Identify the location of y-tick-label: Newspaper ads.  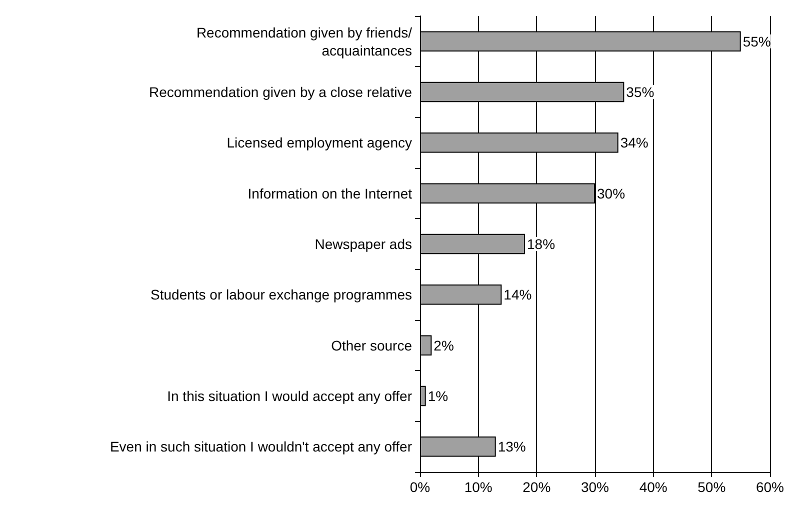
(363, 244).